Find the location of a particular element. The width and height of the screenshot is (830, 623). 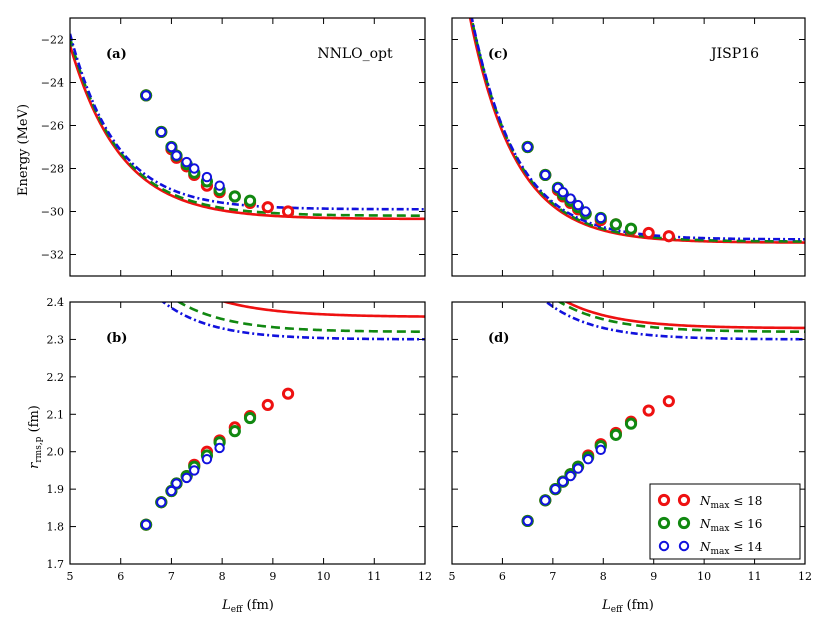

panel-b-curve-n14 is located at coordinates (293, 321).